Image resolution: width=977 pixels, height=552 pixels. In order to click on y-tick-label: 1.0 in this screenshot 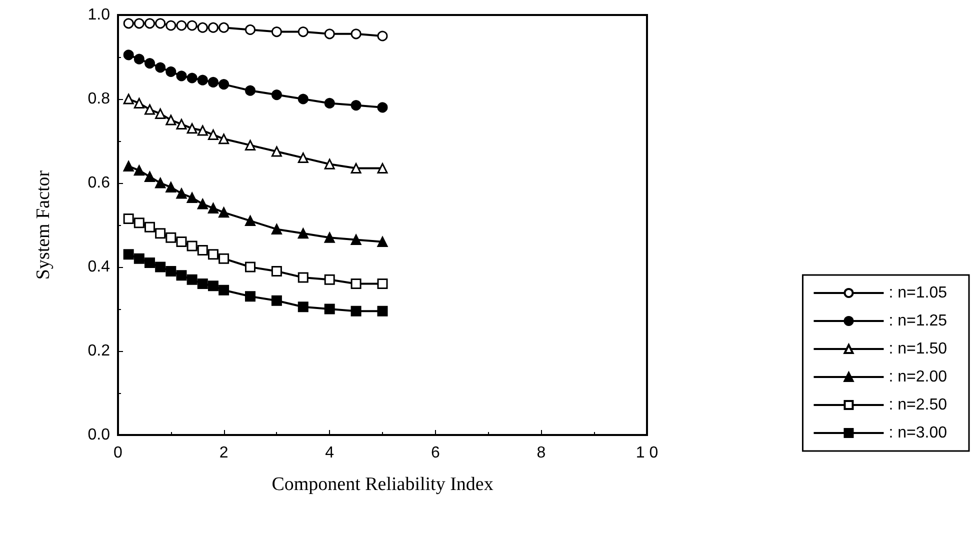, I will do `click(99, 15)`.